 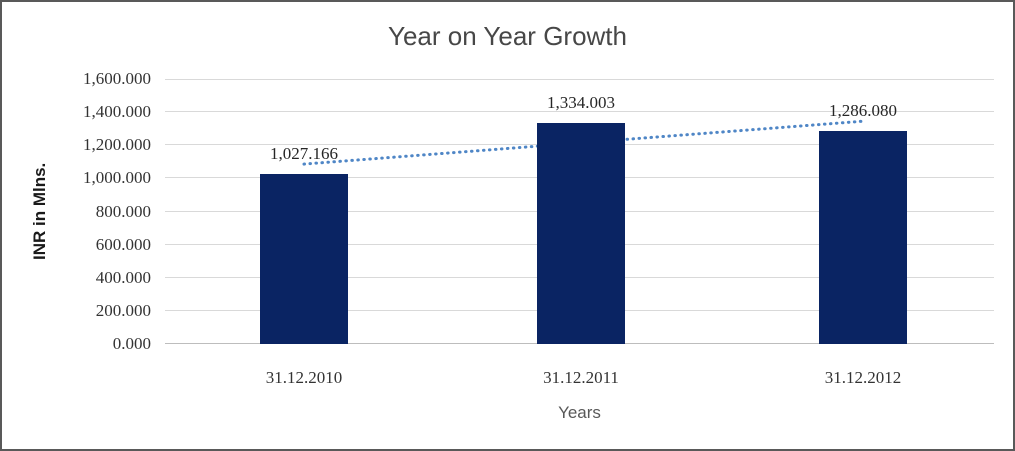 What do you see at coordinates (507, 36) in the screenshot?
I see `chart-title: Year on Year Growth` at bounding box center [507, 36].